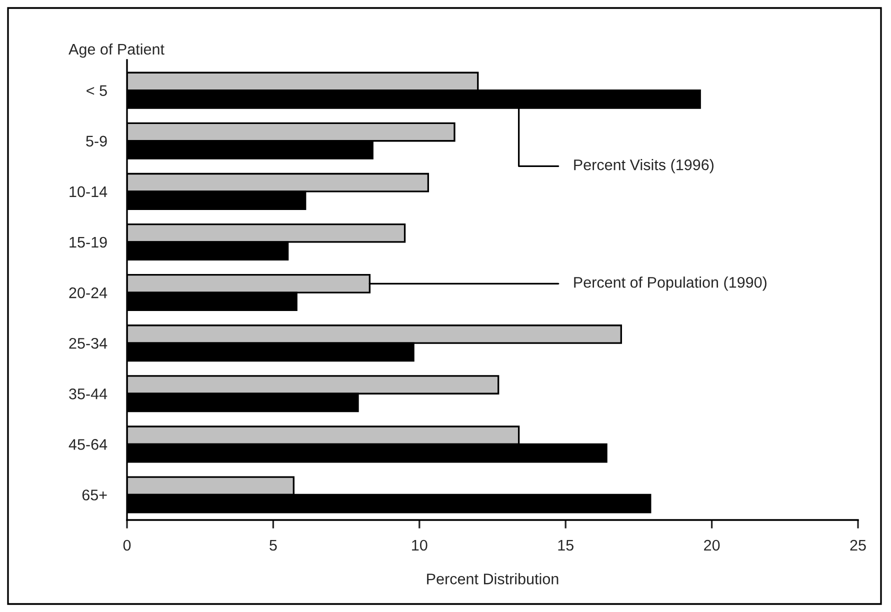 This screenshot has width=891, height=612. I want to click on y-tick-label: 45-64, so click(88, 444).